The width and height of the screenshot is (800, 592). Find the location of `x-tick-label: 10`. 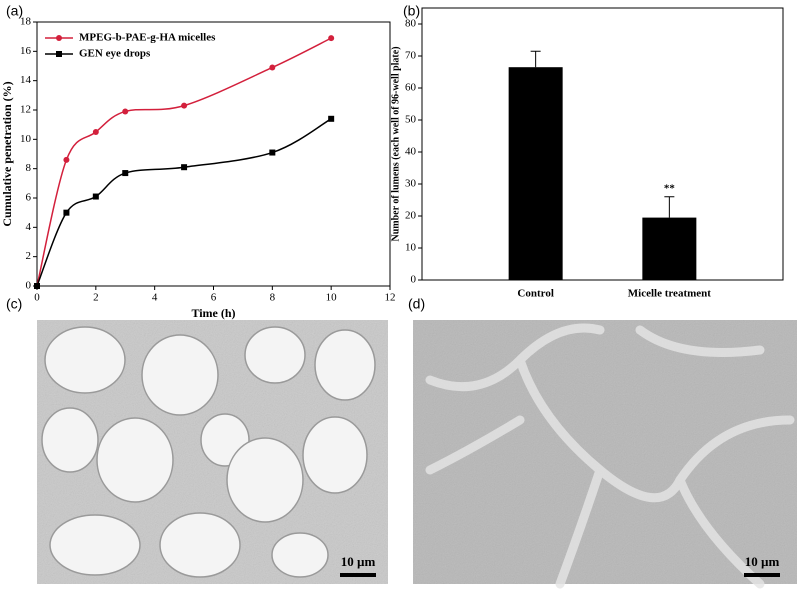

x-tick-label: 10 is located at coordinates (332, 298).